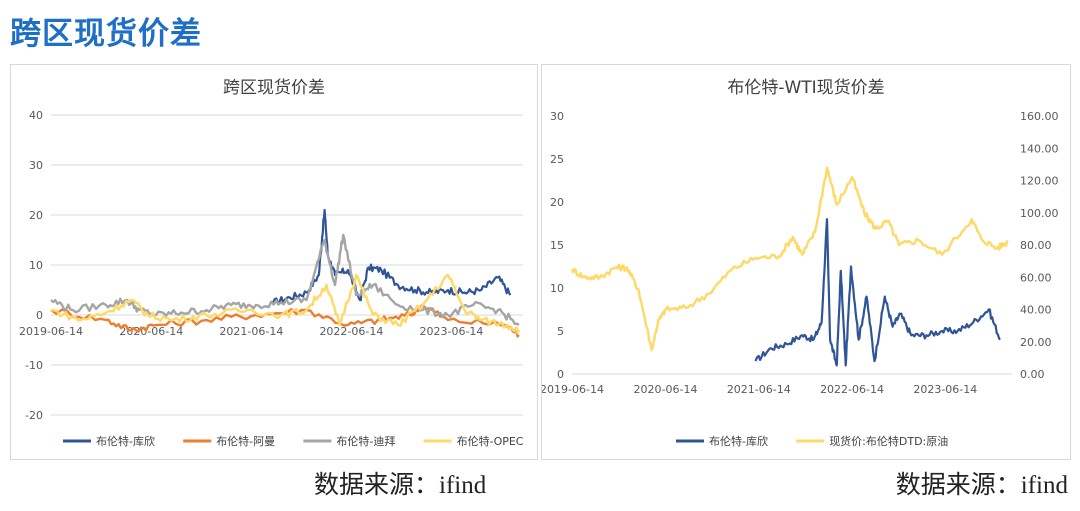  What do you see at coordinates (1036, 277) in the screenshot?
I see `y2-tick-label: 60.00` at bounding box center [1036, 277].